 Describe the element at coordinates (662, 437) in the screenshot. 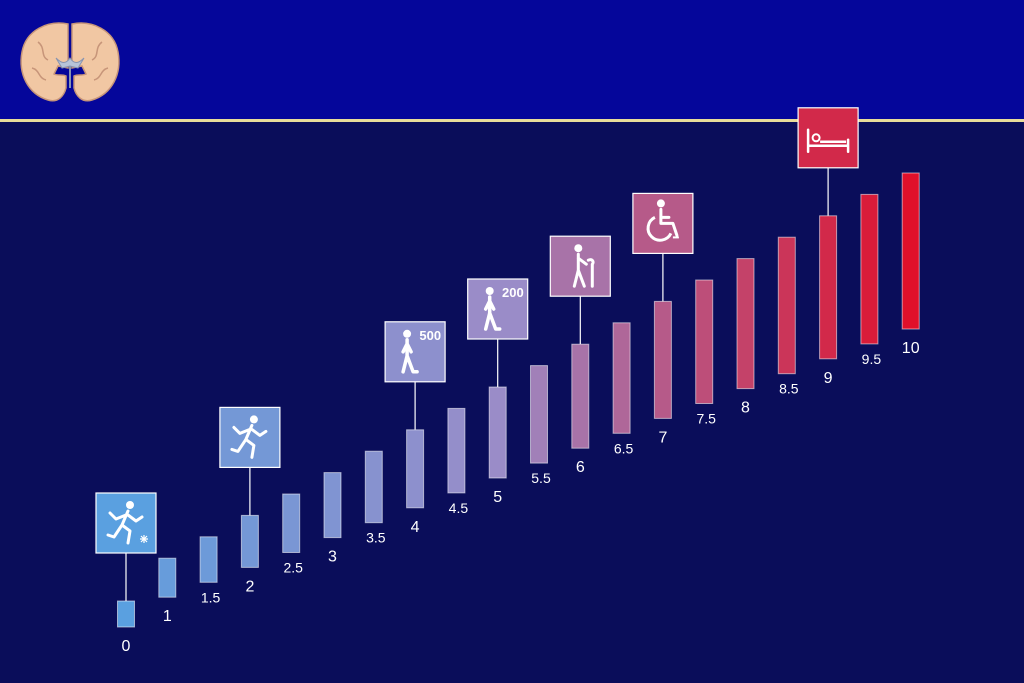

I see `scale-label-7: 7` at that location.